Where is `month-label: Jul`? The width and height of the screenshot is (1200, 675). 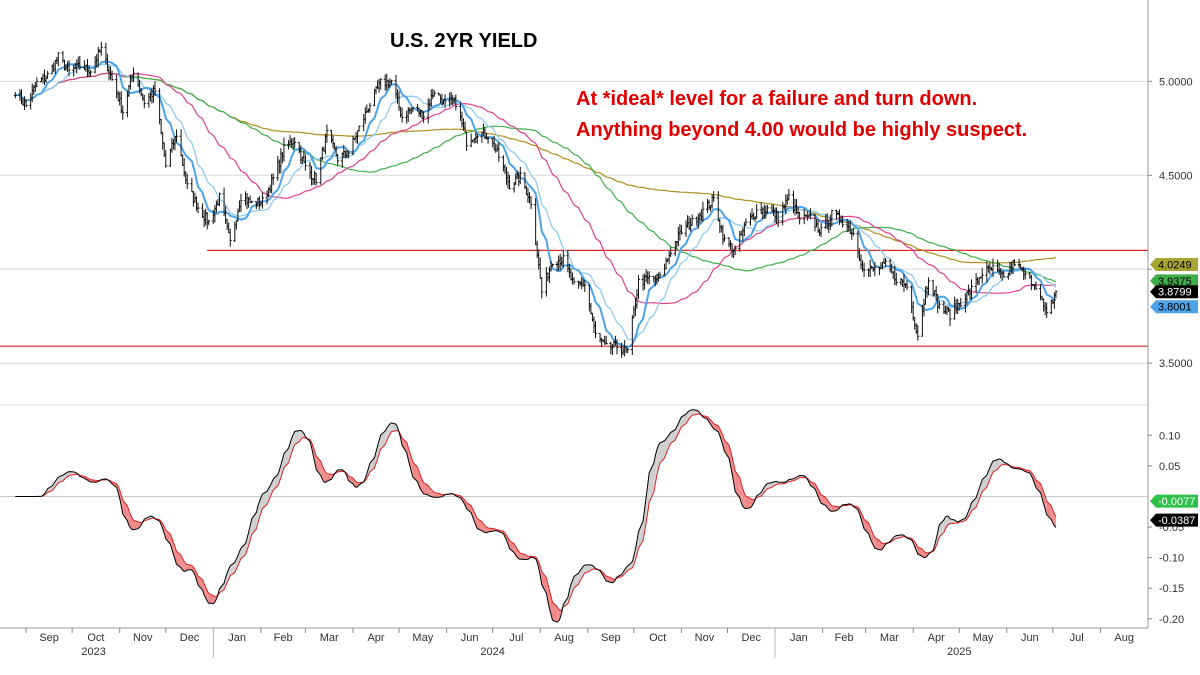
month-label: Jul is located at coordinates (1077, 638).